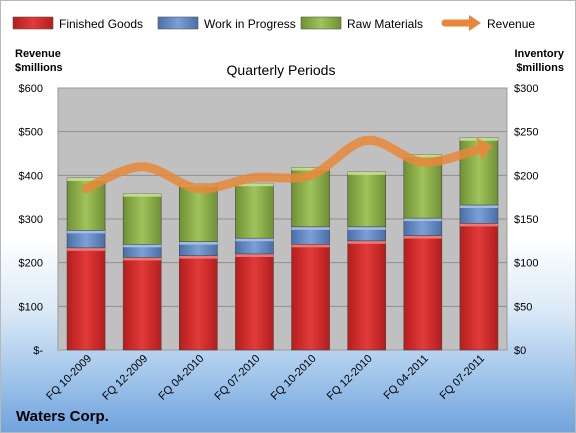  I want to click on left-tick-label: $500, so click(31, 133).